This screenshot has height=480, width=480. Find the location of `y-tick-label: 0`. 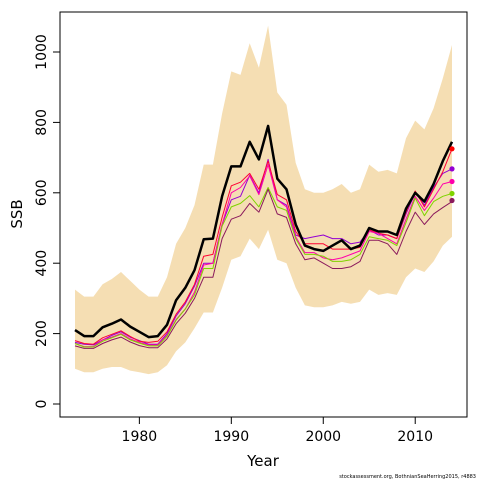

y-tick-label: 0 is located at coordinates (42, 404).